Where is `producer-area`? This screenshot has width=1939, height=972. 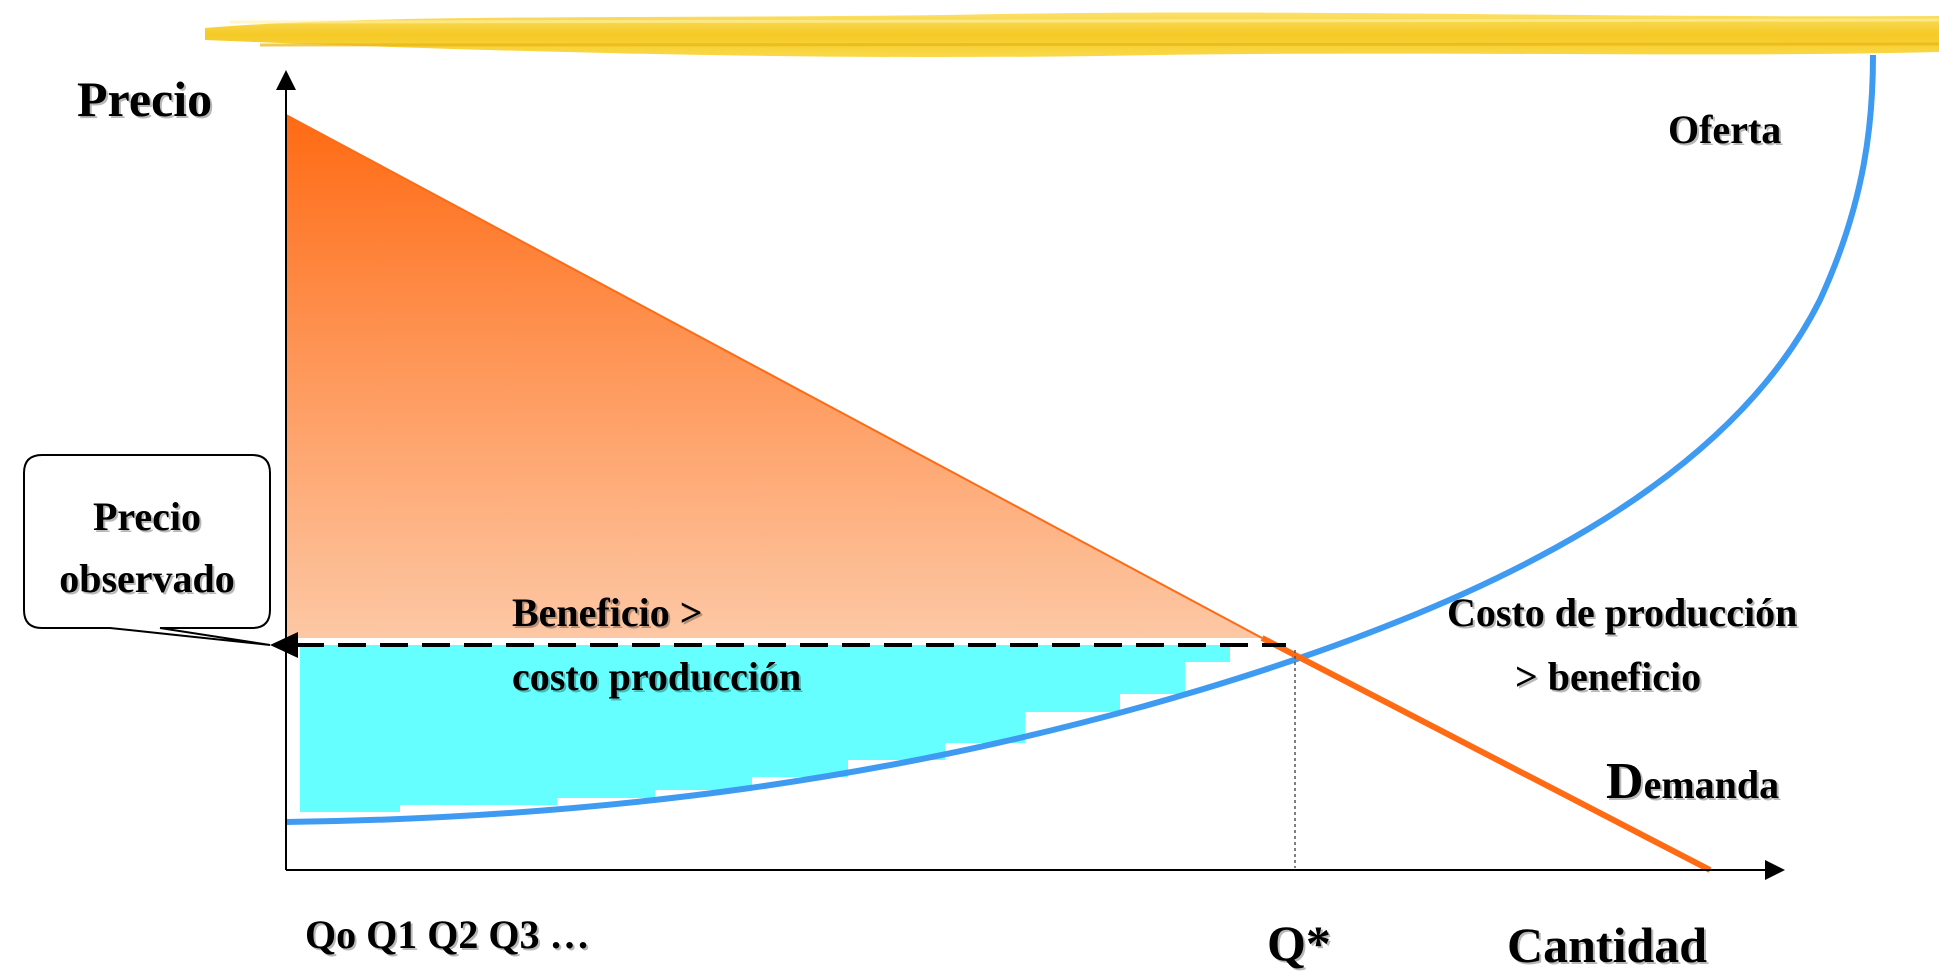
producer-area is located at coordinates (765, 728).